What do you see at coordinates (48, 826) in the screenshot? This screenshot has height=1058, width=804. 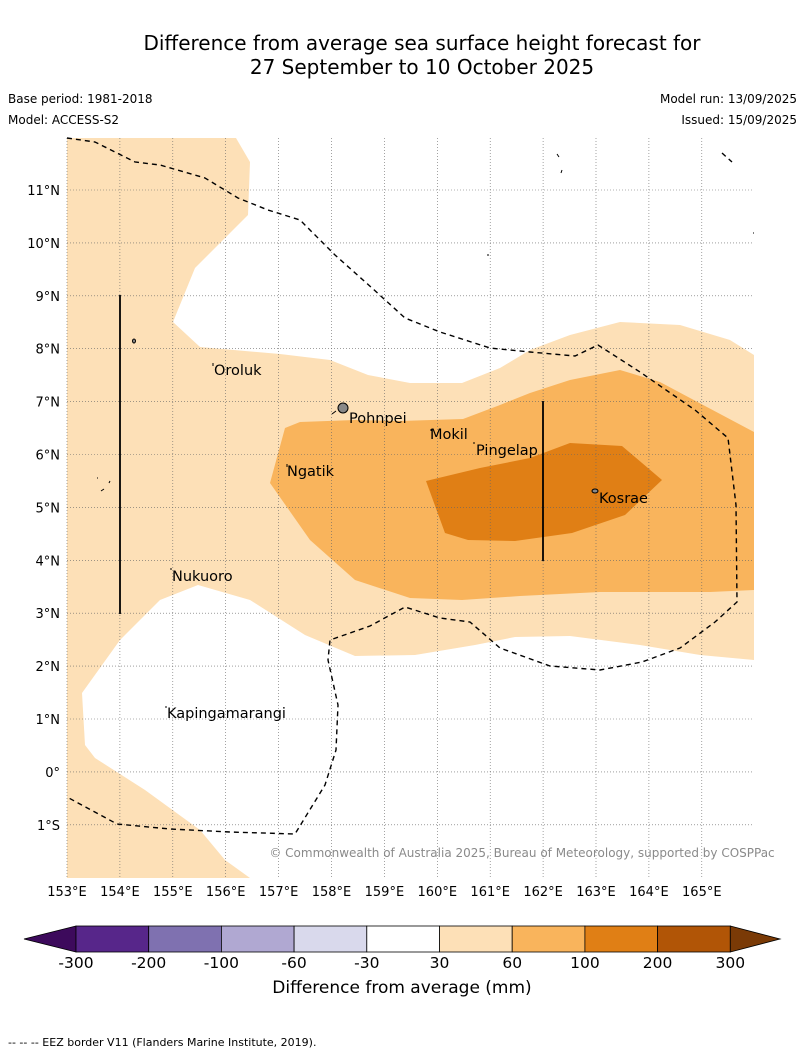 I see `lat-tick-label: 1°S` at bounding box center [48, 826].